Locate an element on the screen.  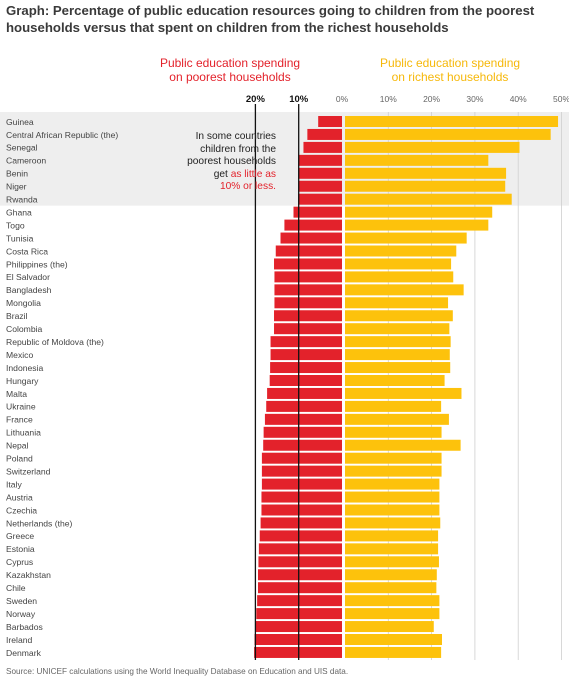
bar-richest-ireland is located at coordinates (393, 639).